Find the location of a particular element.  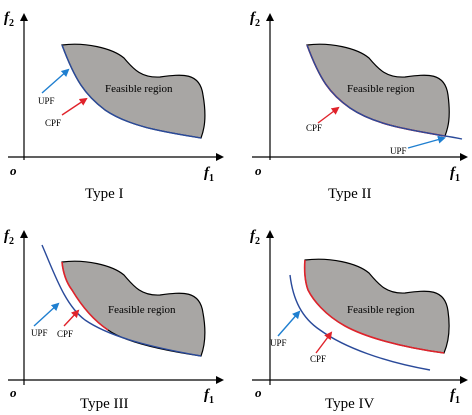

type-label: Type I is located at coordinates (104, 194).